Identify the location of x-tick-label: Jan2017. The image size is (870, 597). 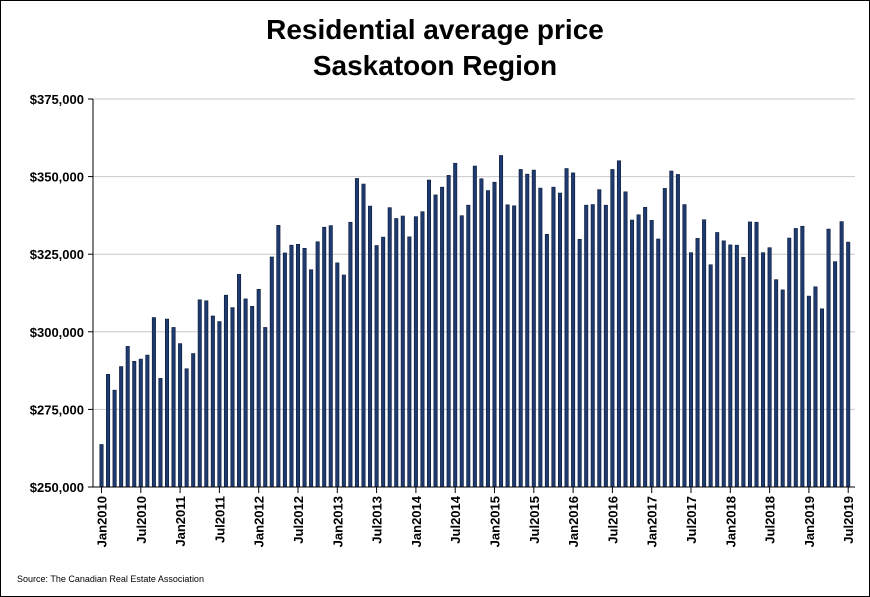
(652, 521).